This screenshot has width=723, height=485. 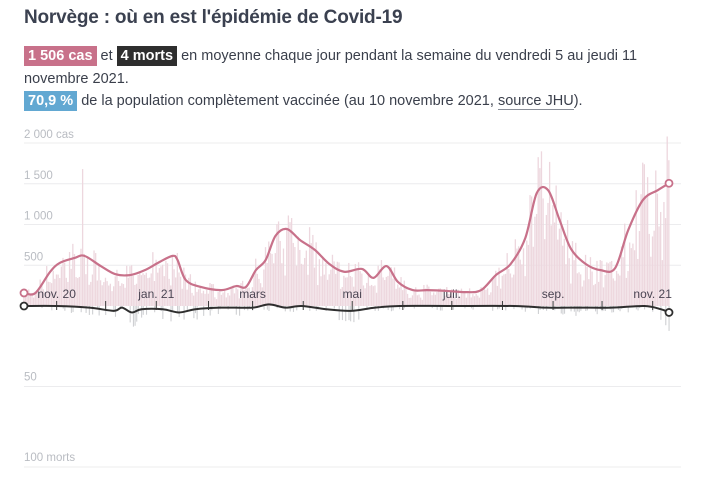 I want to click on source-link: source JHU, so click(x=535, y=101).